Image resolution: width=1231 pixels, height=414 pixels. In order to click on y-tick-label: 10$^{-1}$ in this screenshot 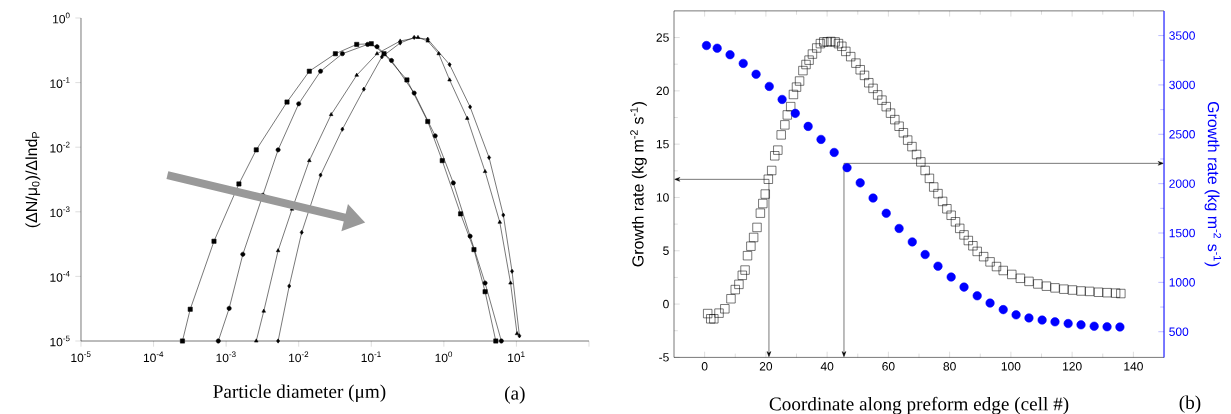, I will do `click(60, 82)`.